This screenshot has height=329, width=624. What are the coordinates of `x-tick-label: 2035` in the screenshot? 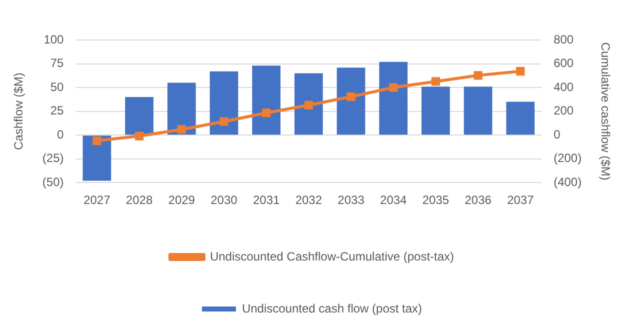 It's located at (436, 200).